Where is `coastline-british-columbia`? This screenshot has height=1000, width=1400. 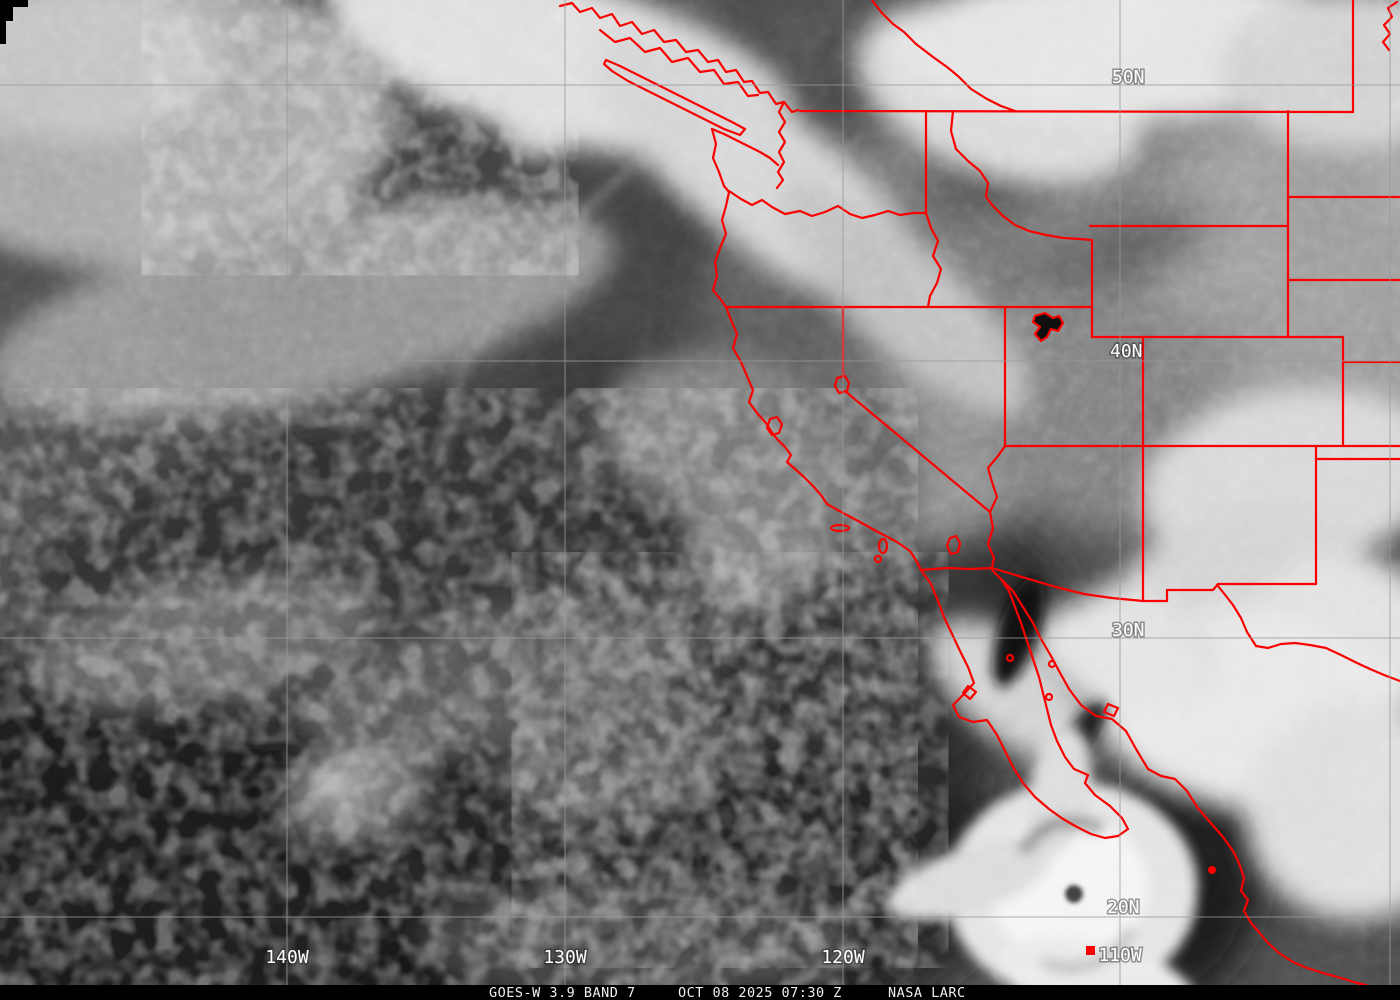
coastline-british-columbia is located at coordinates (679, 57).